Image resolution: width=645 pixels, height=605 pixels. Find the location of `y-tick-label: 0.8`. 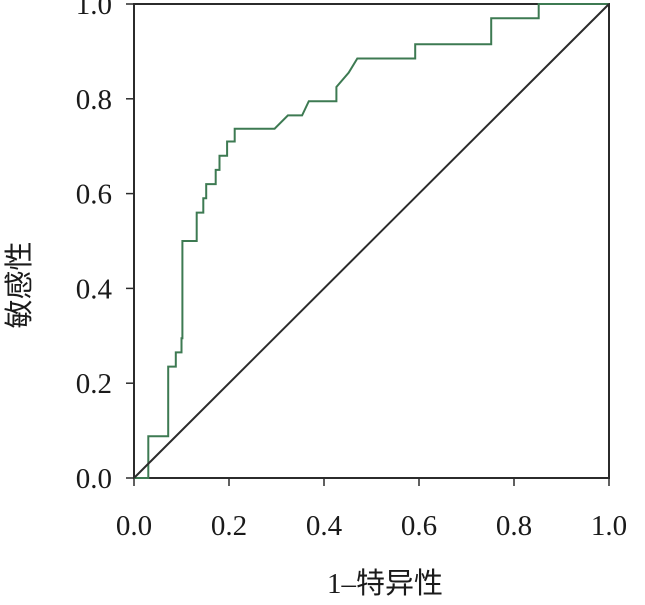

y-tick-label: 0.8 is located at coordinates (94, 100).